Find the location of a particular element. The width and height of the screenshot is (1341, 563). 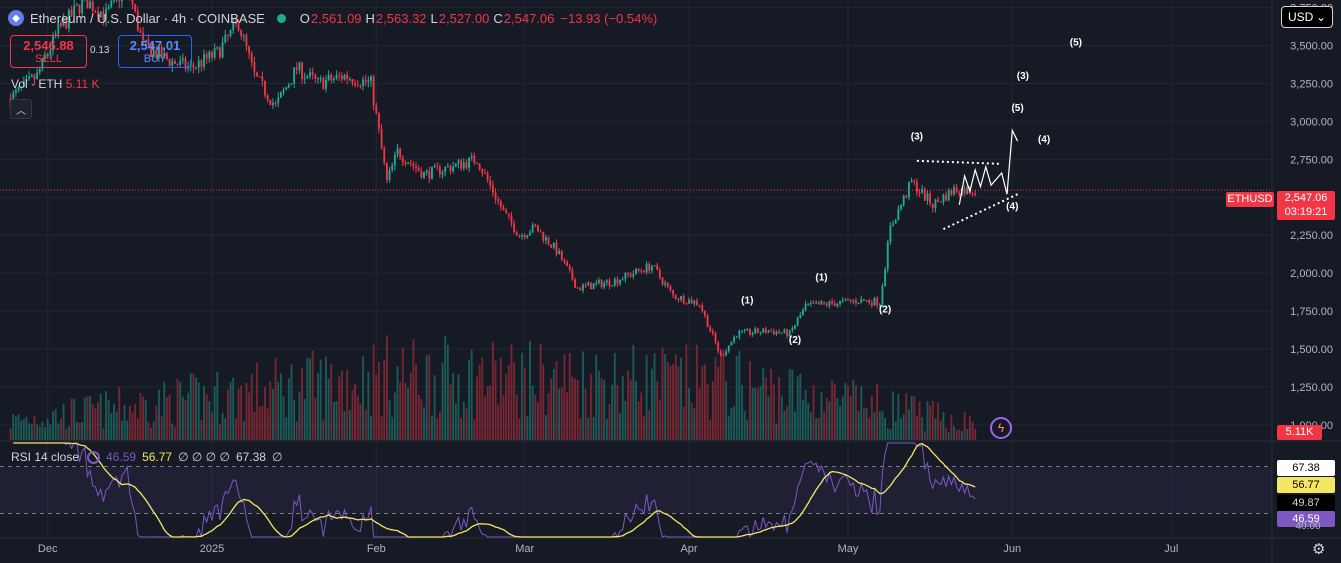

lightning-icon: ϟ is located at coordinates (1001, 428).